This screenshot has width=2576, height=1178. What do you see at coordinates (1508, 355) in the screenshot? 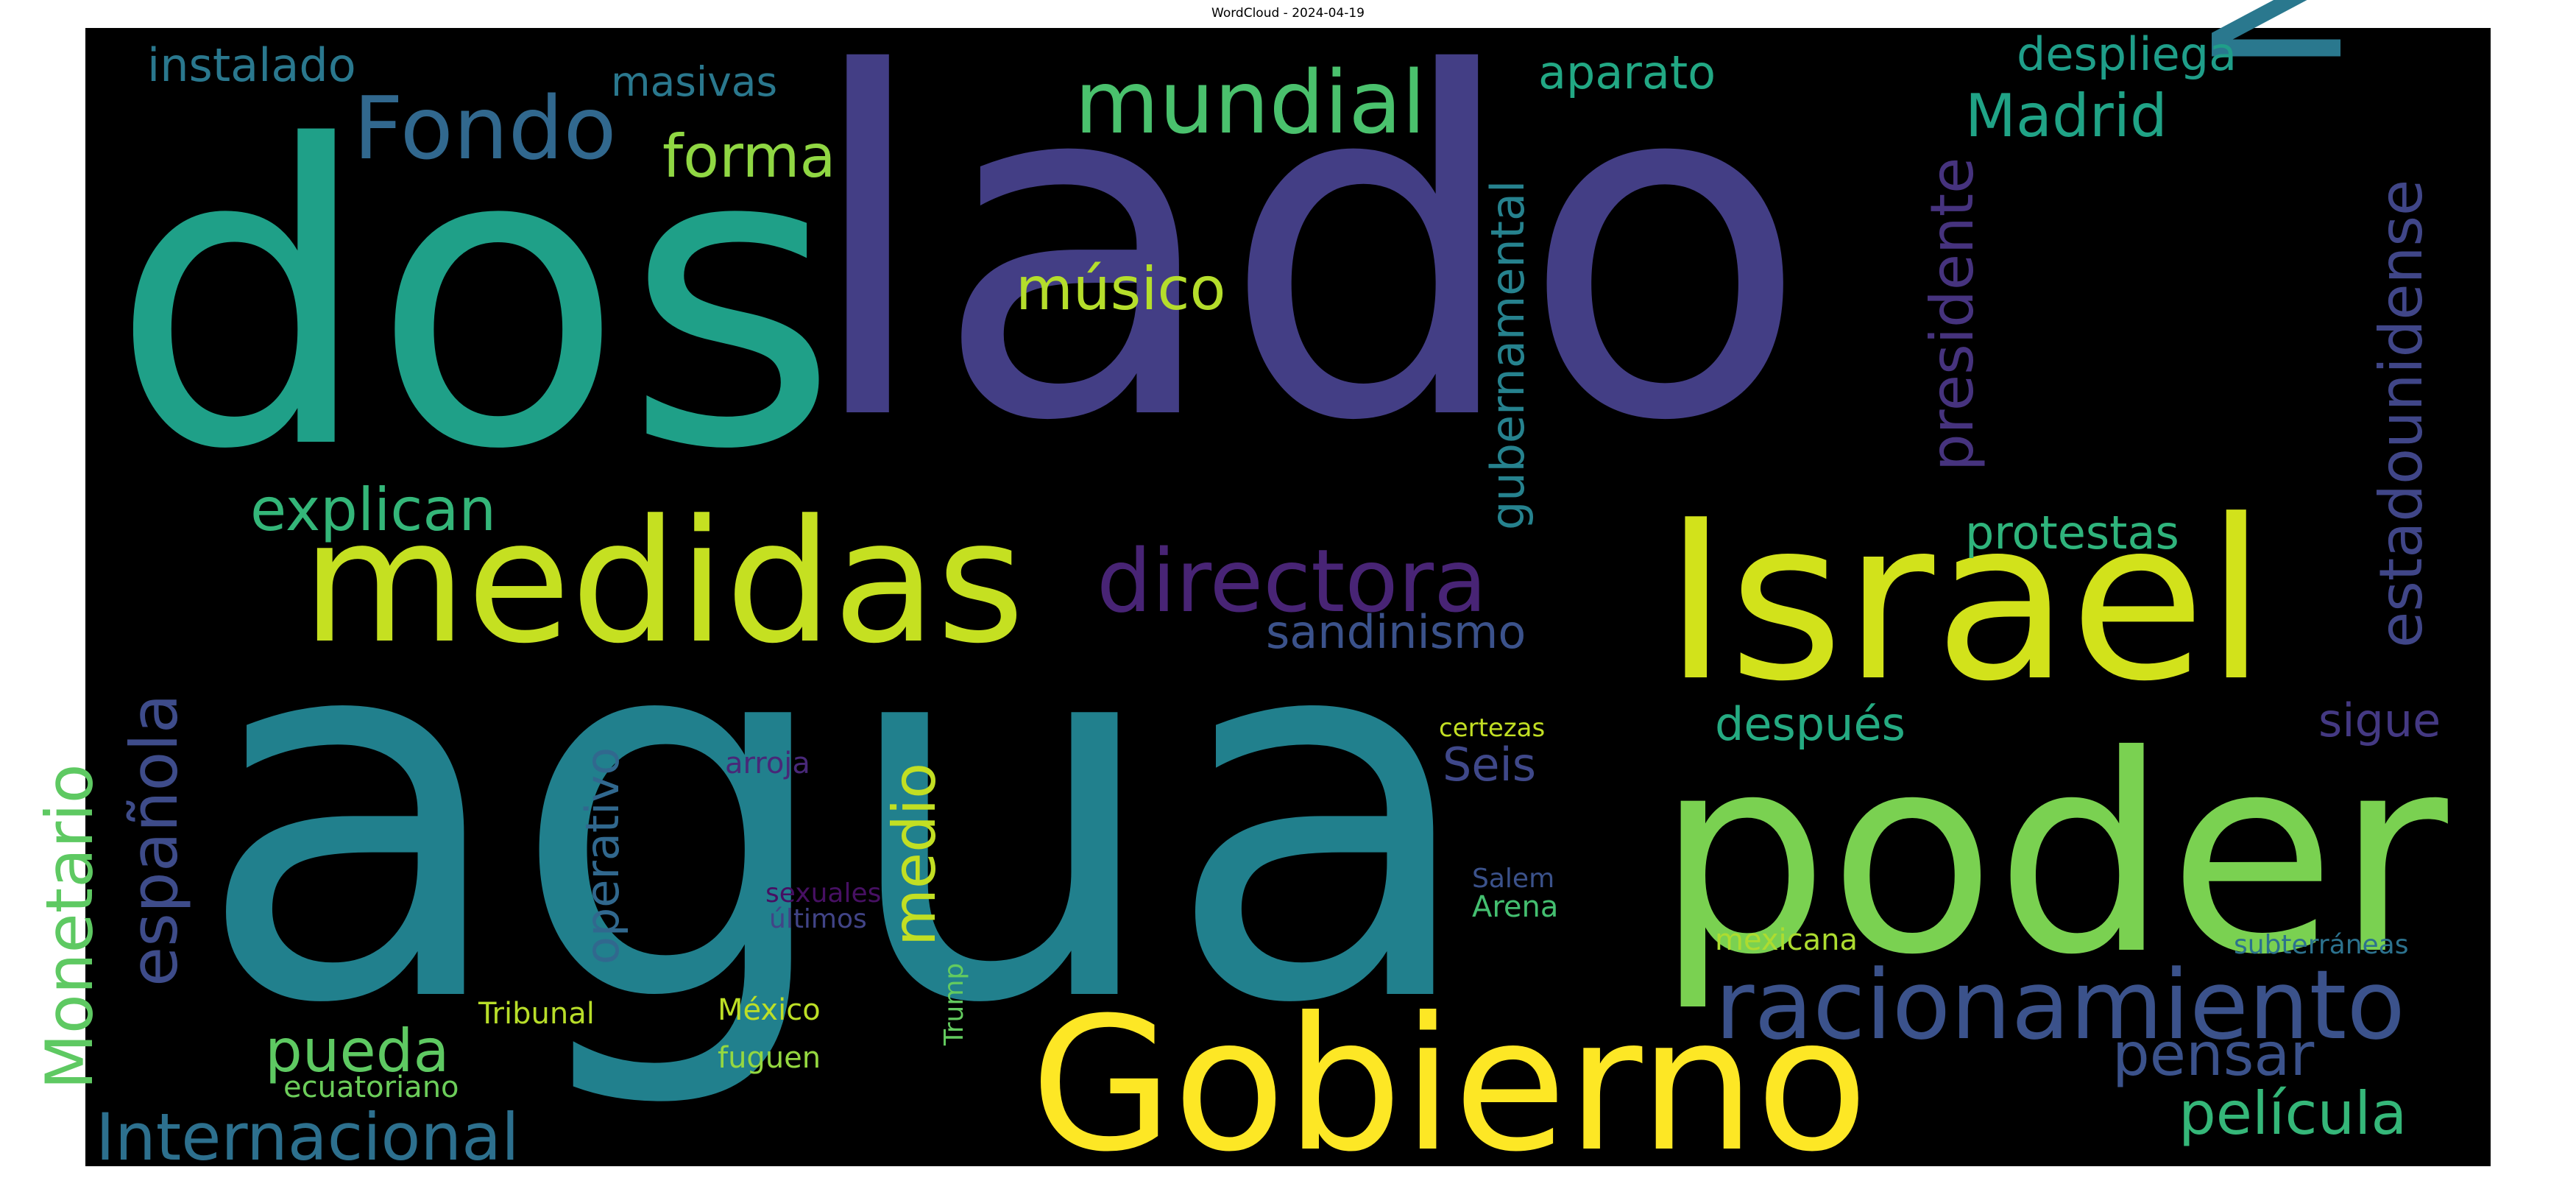
I see `word-28: gubernamental` at bounding box center [1508, 355].